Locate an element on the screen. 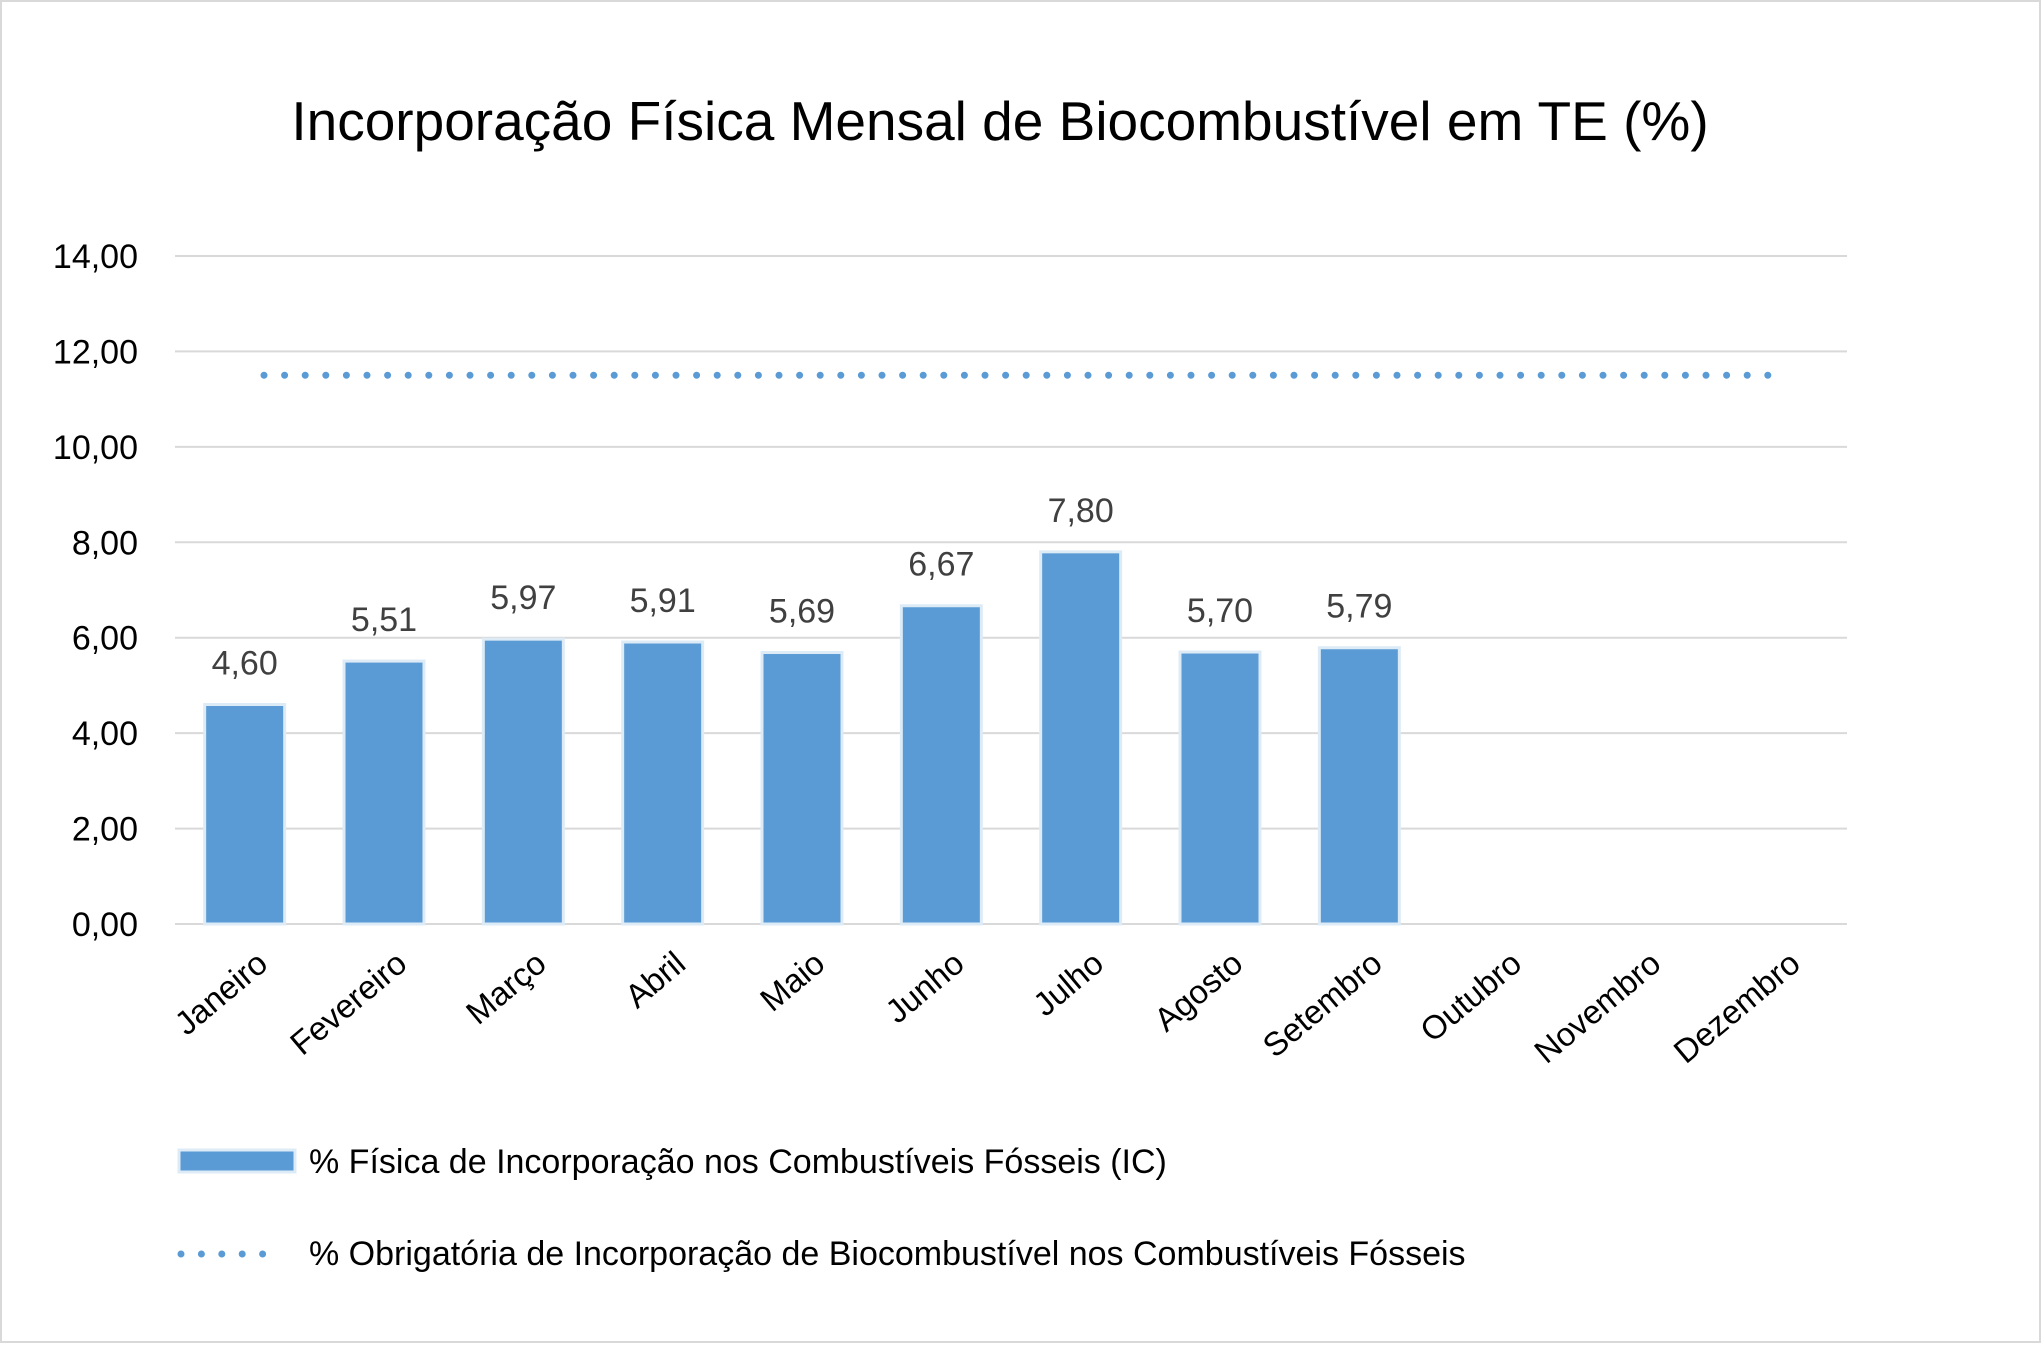 Image resolution: width=2041 pixels, height=1345 pixels. x-tick-label: Março is located at coordinates (506, 987).